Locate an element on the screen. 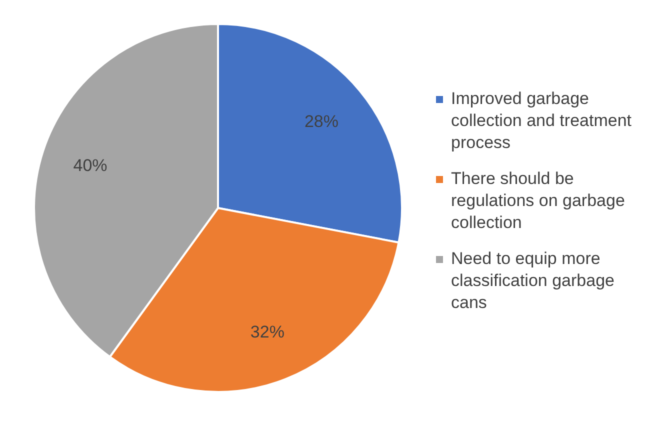 The image size is (658, 423). legend-label: Improved garbage collection and treatment process is located at coordinates (541, 121).